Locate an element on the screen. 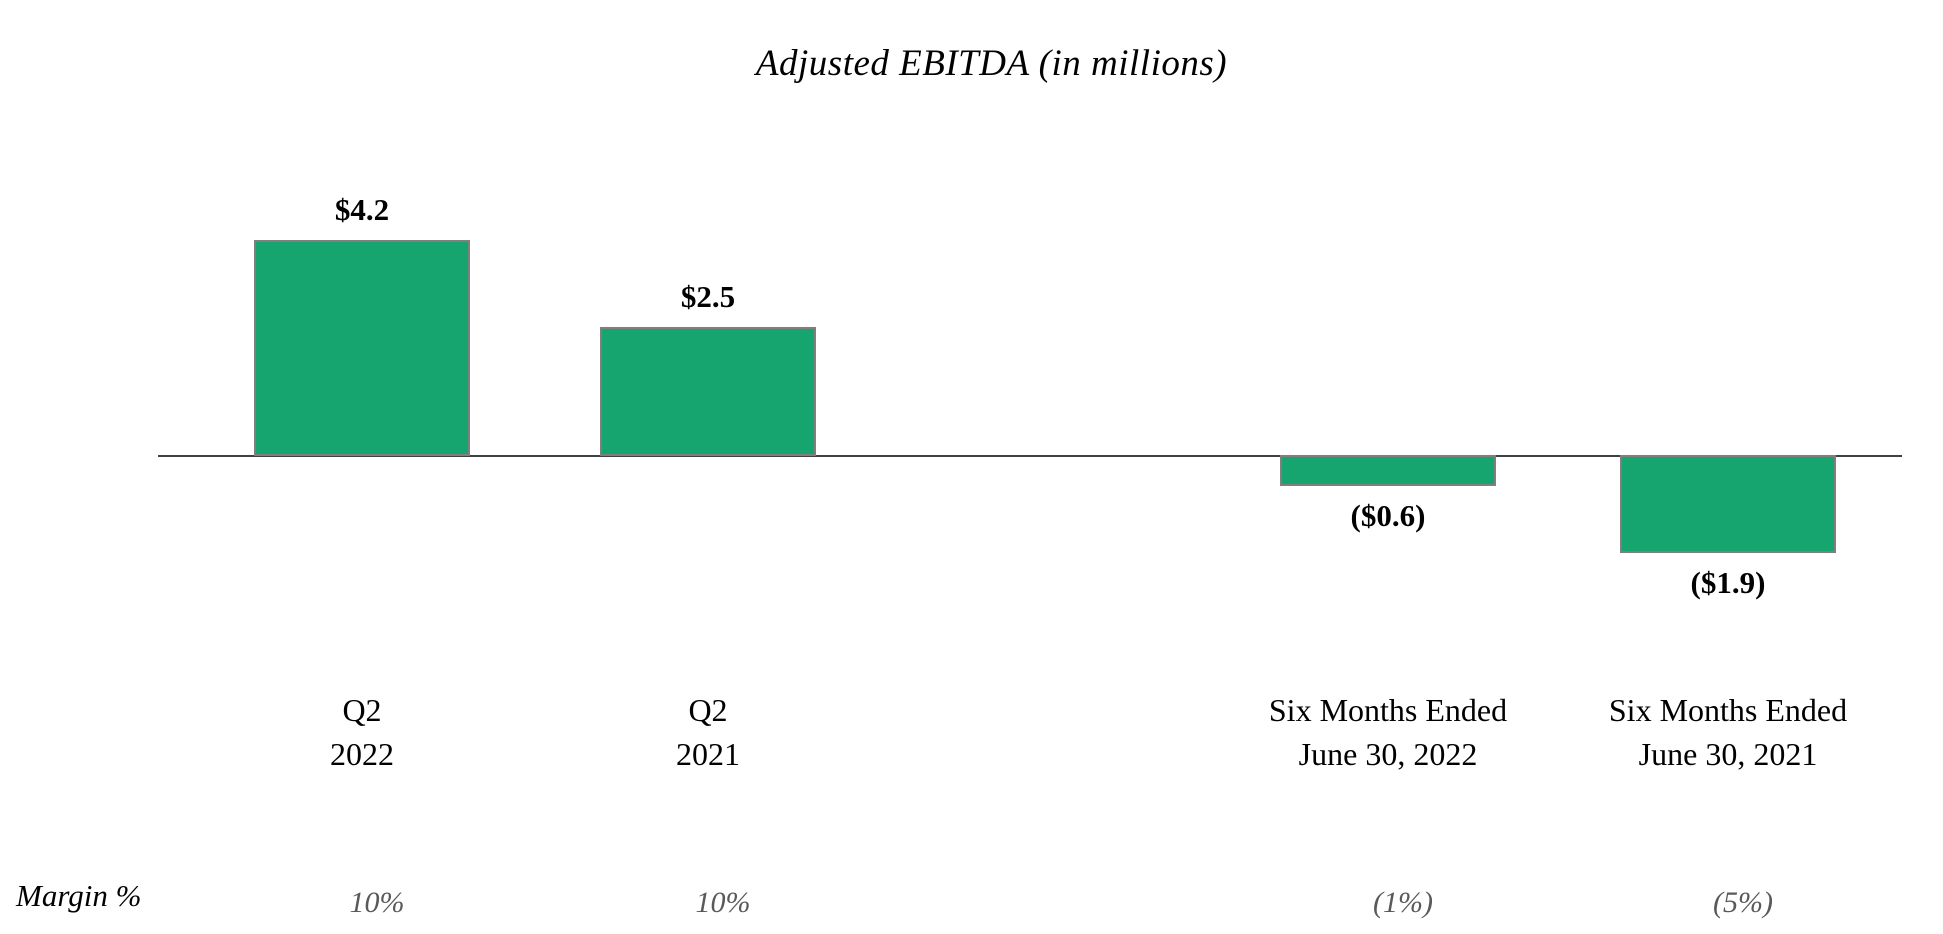 This screenshot has width=1943, height=934. category-label-q2-2021: Q2 2021 is located at coordinates (708, 732).